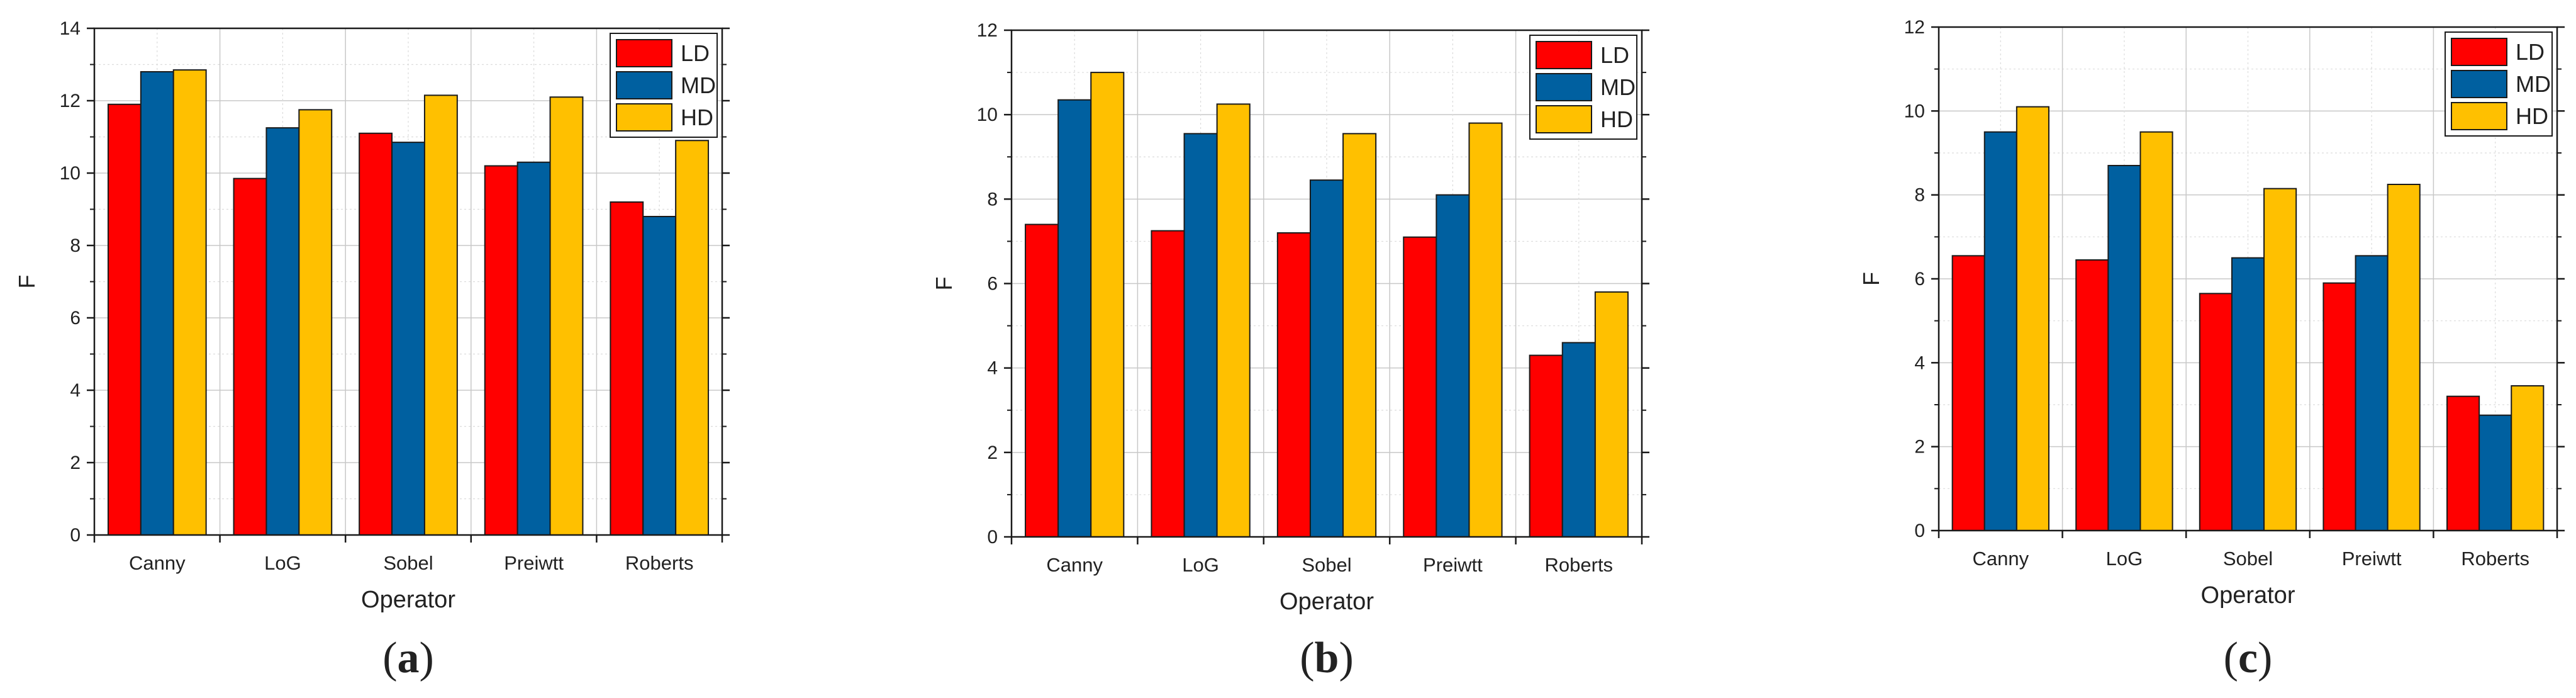  What do you see at coordinates (2248, 658) in the screenshot?
I see `panel-label-c: (c)` at bounding box center [2248, 658].